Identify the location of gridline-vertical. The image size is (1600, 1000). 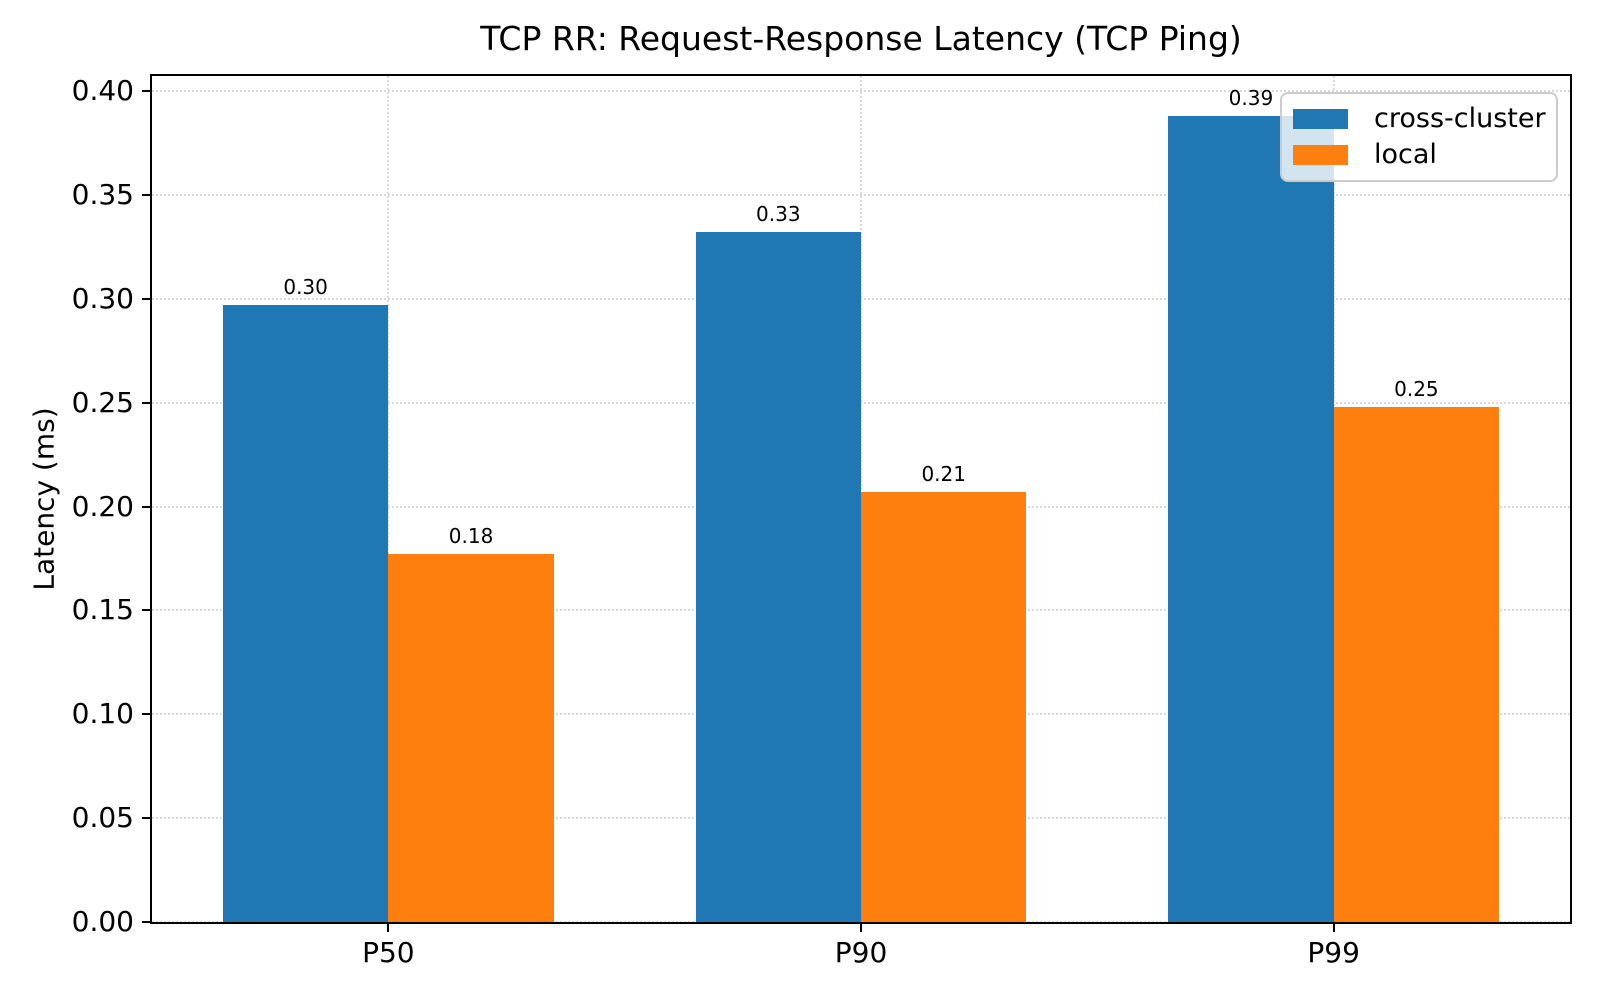
(388, 499).